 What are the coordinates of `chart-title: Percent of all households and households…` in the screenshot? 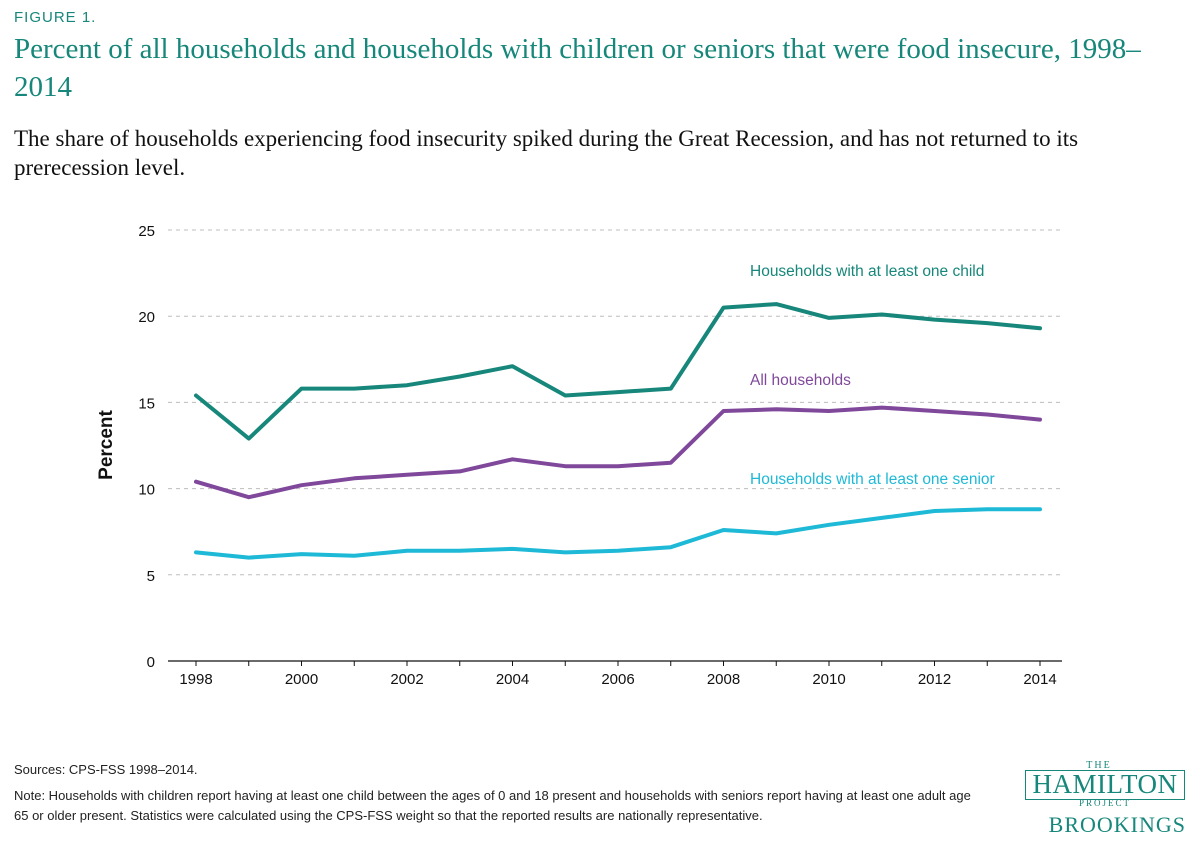 It's located at (577, 68).